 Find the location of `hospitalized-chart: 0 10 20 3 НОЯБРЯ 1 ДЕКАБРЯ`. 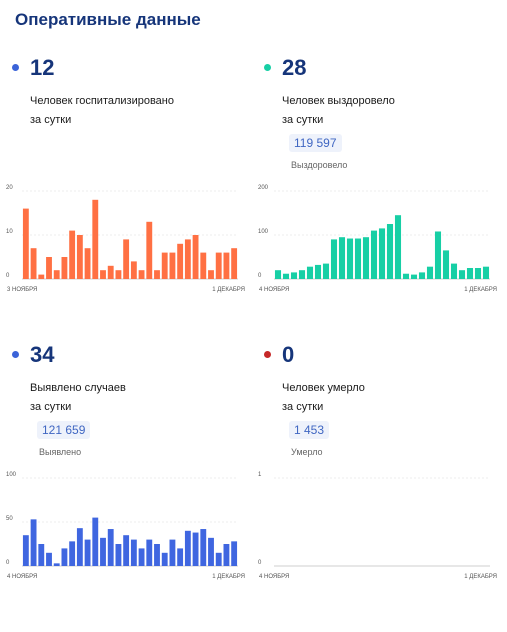

hospitalized-chart: 0 10 20 3 НОЯБРЯ 1 ДЕКАБРЯ is located at coordinates (125, 239).